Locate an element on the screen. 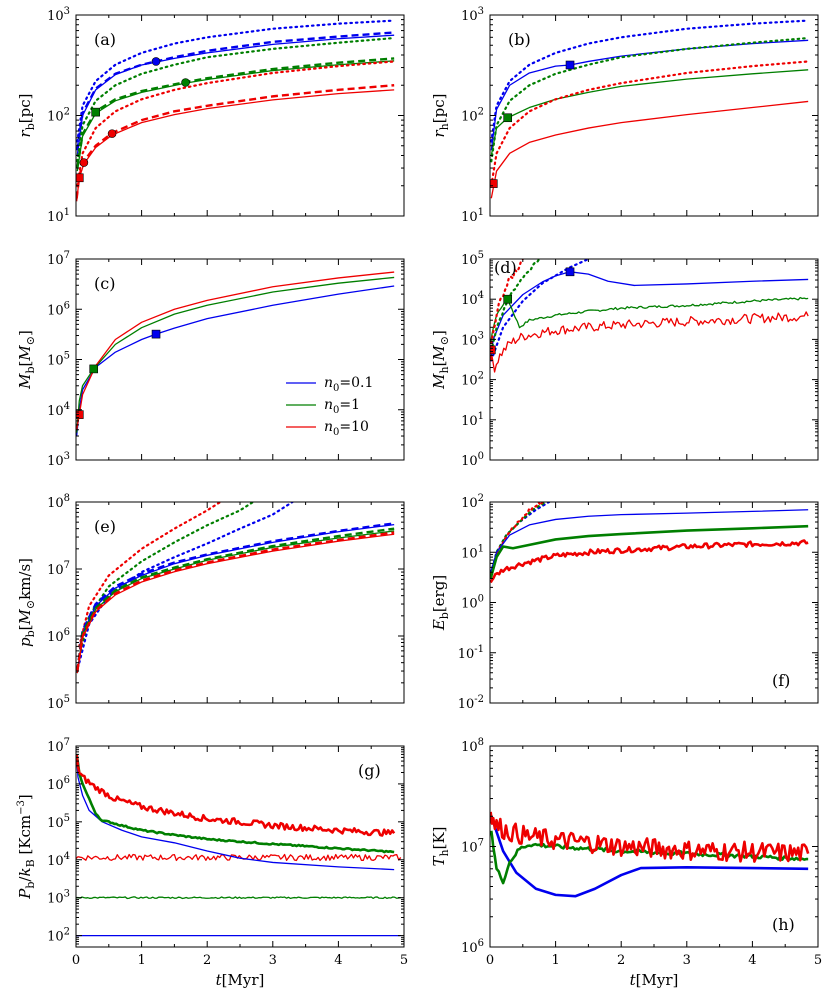 This screenshot has height=996, width=830. legend-label: n0=0.1 is located at coordinates (348, 384).